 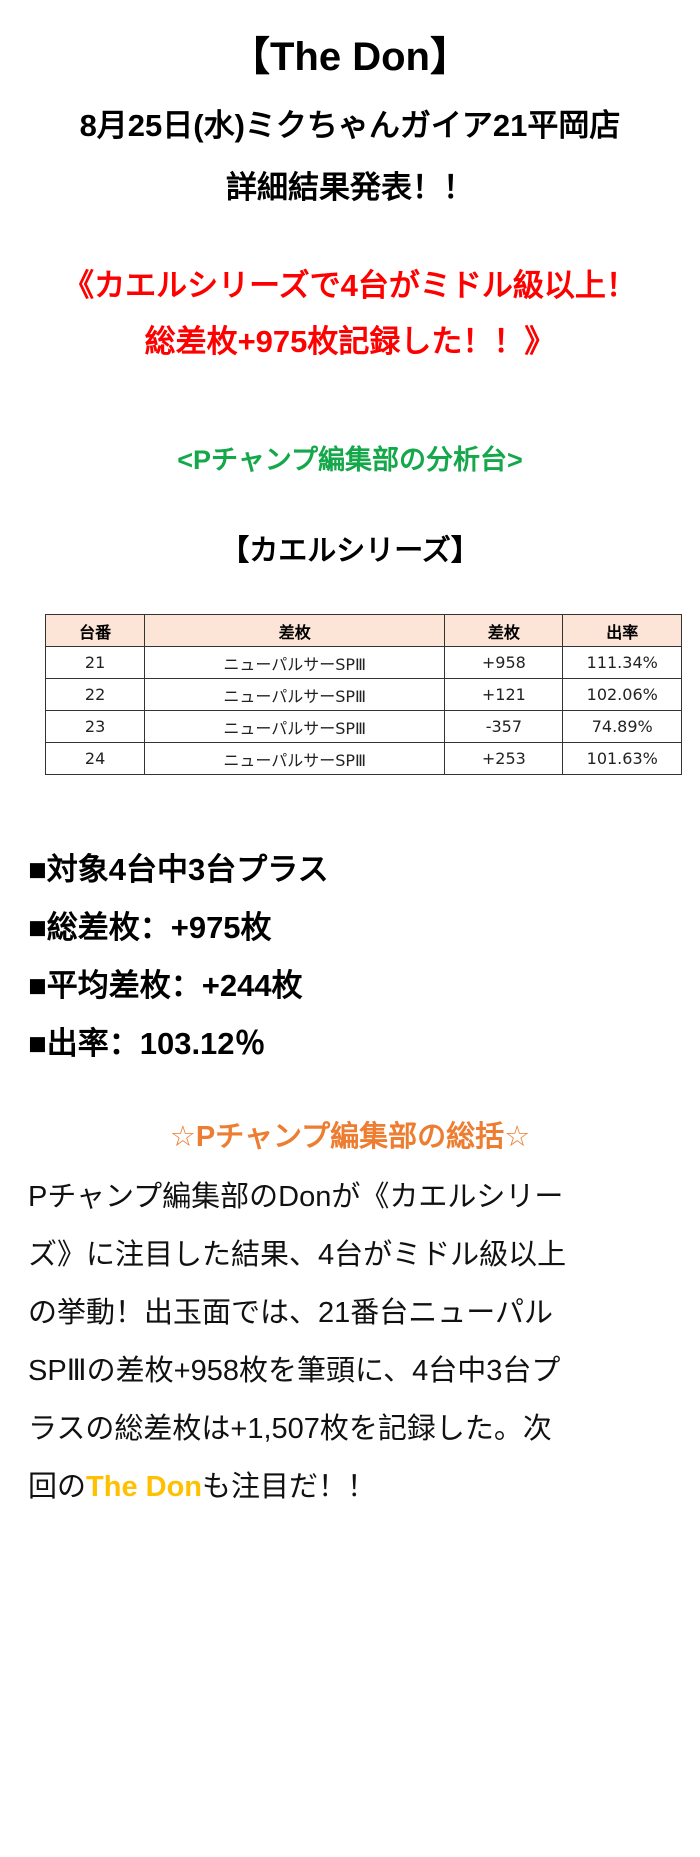 I want to click on brand-highlight: The Don, so click(x=144, y=1487).